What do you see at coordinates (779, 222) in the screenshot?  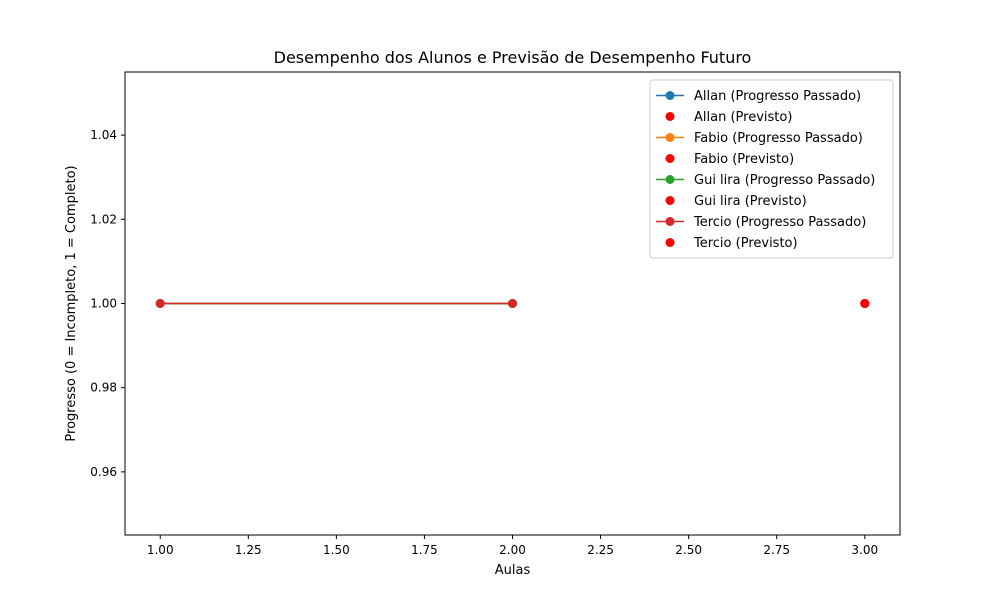 I see `legend-label: Tercio (Progresso Passado)` at bounding box center [779, 222].